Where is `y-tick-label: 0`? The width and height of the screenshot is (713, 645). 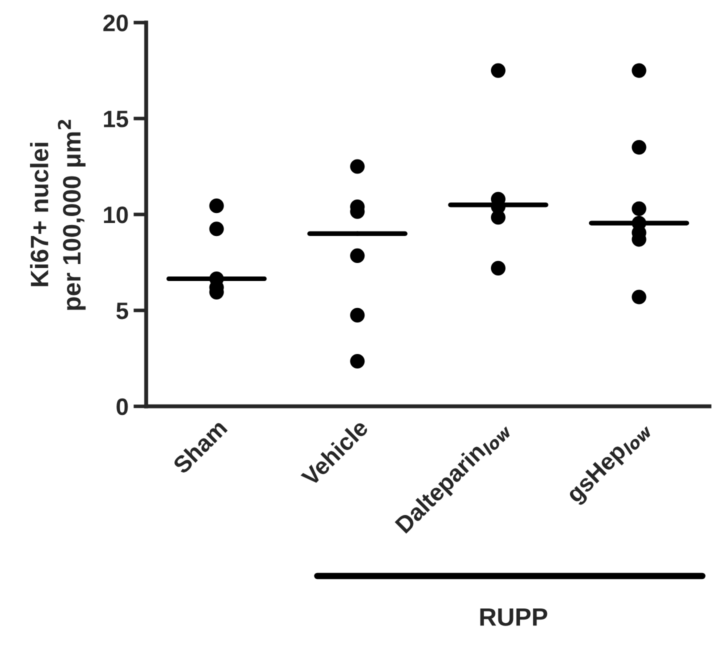 y-tick-label: 0 is located at coordinates (122, 407).